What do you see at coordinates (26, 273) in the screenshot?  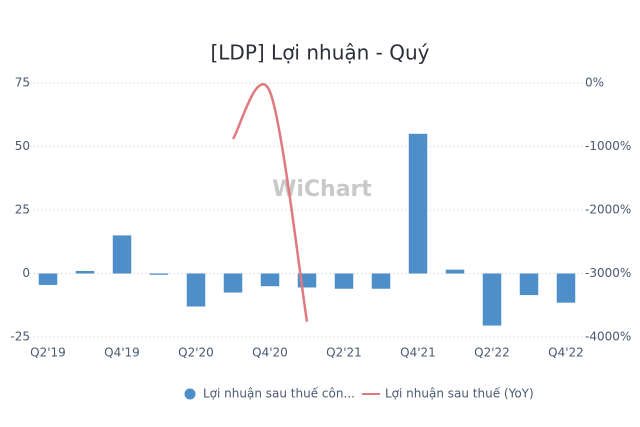 I see `y-tick-label: 0` at bounding box center [26, 273].